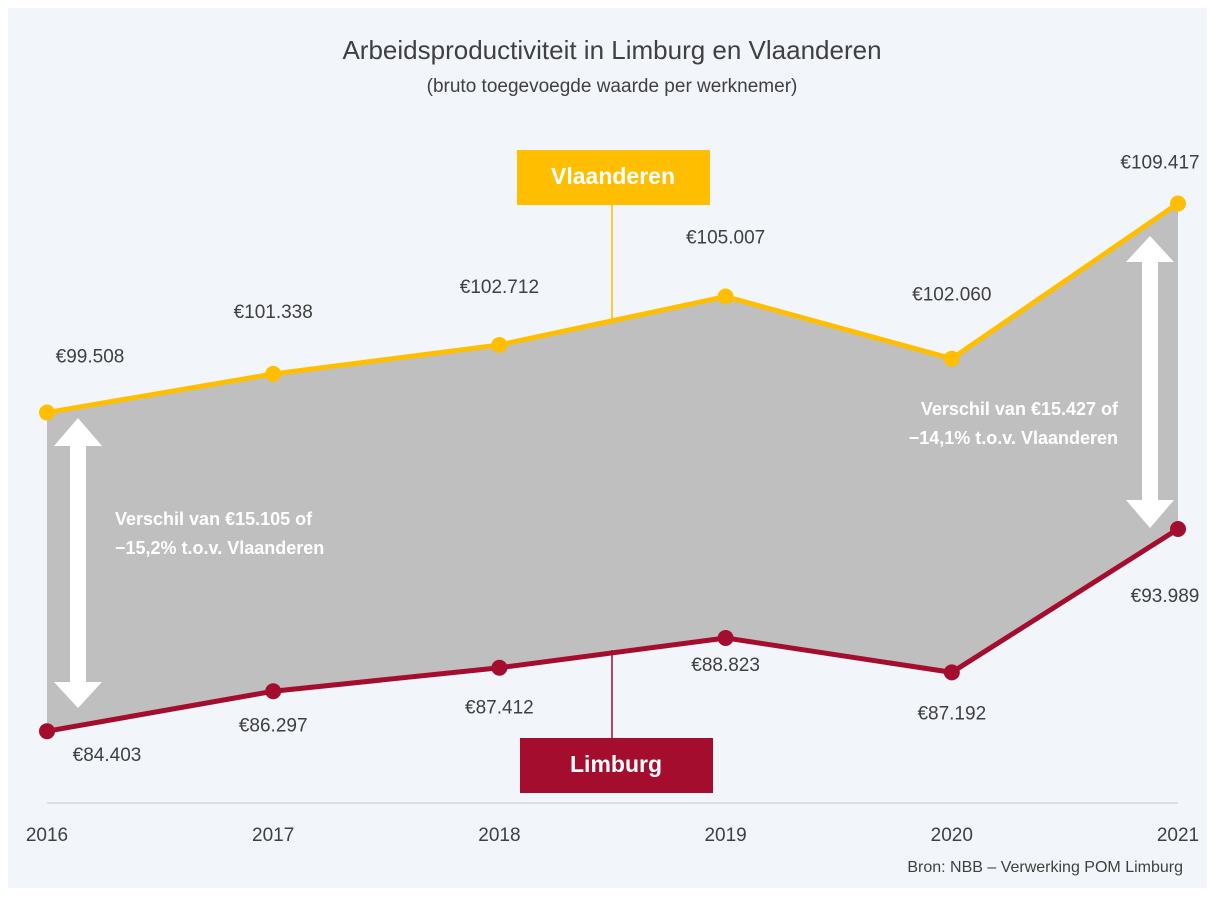 The image size is (1215, 906). What do you see at coordinates (725, 835) in the screenshot?
I see `x-tick-label: 2019` at bounding box center [725, 835].